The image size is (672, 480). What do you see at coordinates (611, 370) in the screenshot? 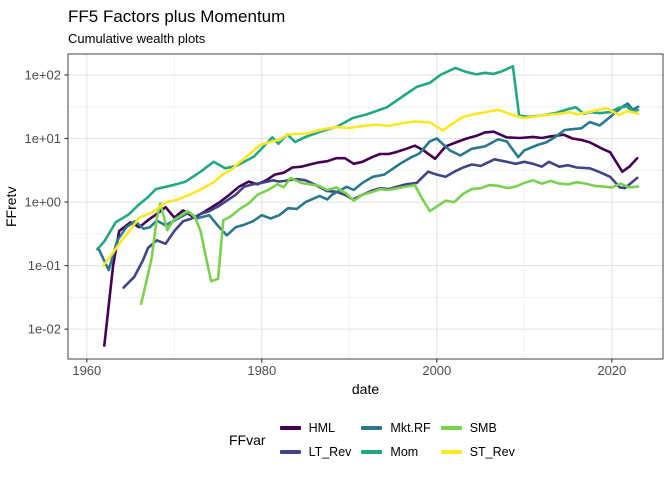
I see `x-tick-label: 2020` at bounding box center [611, 370].